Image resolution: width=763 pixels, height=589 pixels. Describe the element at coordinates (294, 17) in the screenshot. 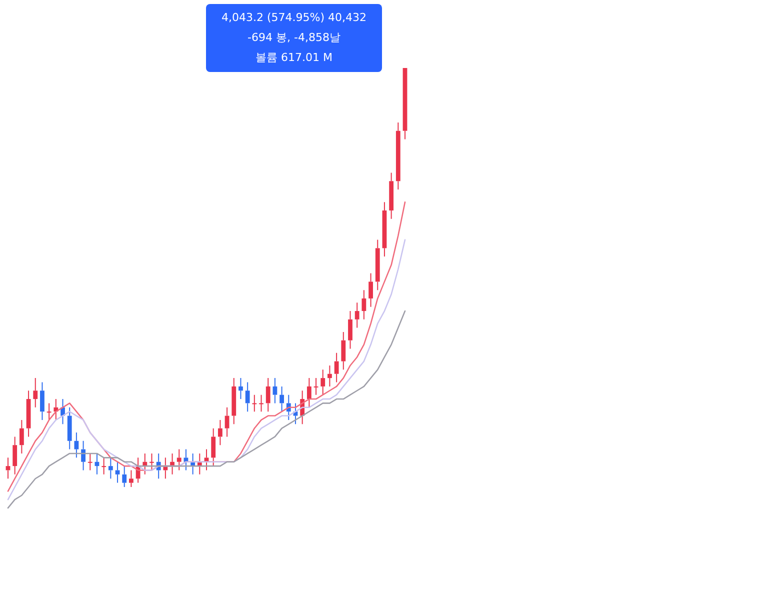

I see `text: 4,043.2 (574.95%) 40,432` at that location.